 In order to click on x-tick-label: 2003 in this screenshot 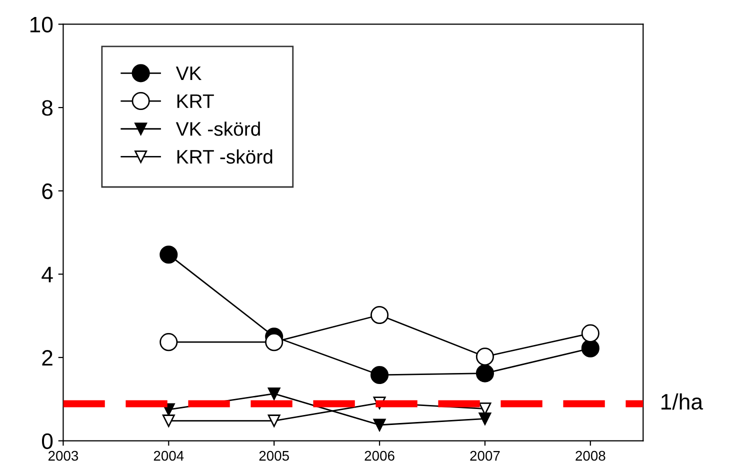, I will do `click(63, 455)`.